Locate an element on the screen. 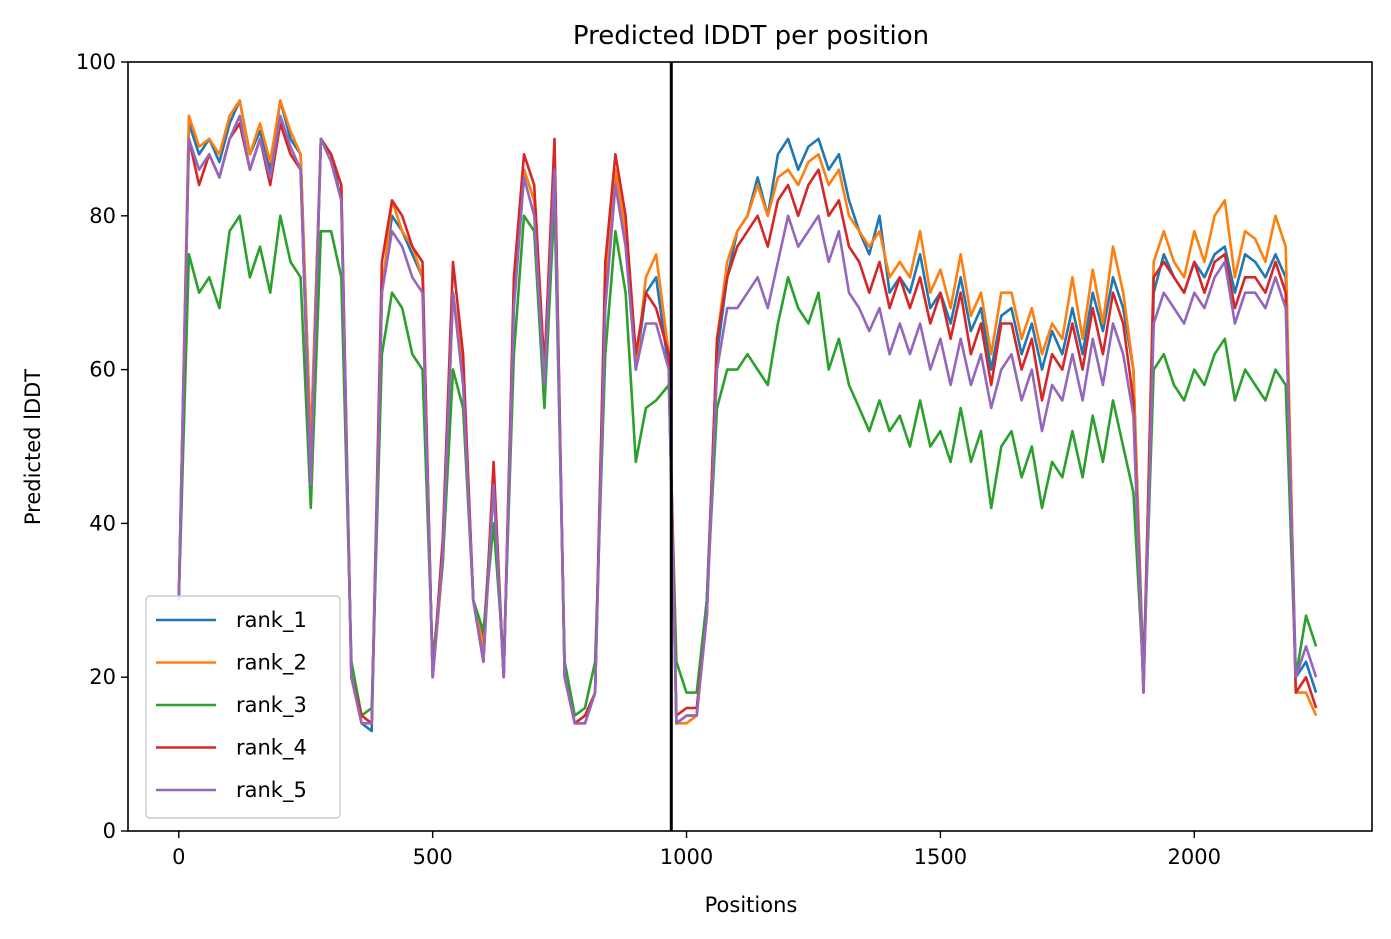  chart-title: Predicted lDDT per position is located at coordinates (751, 36).